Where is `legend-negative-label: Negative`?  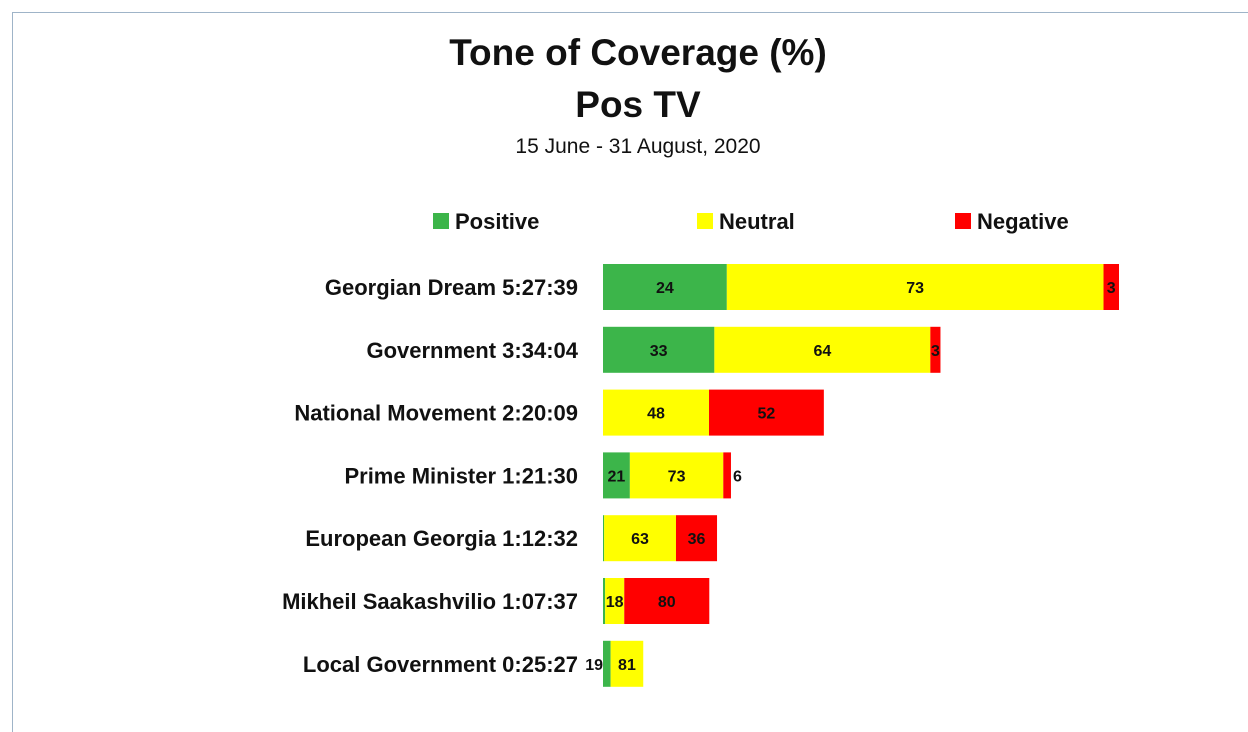 legend-negative-label: Negative is located at coordinates (1023, 221).